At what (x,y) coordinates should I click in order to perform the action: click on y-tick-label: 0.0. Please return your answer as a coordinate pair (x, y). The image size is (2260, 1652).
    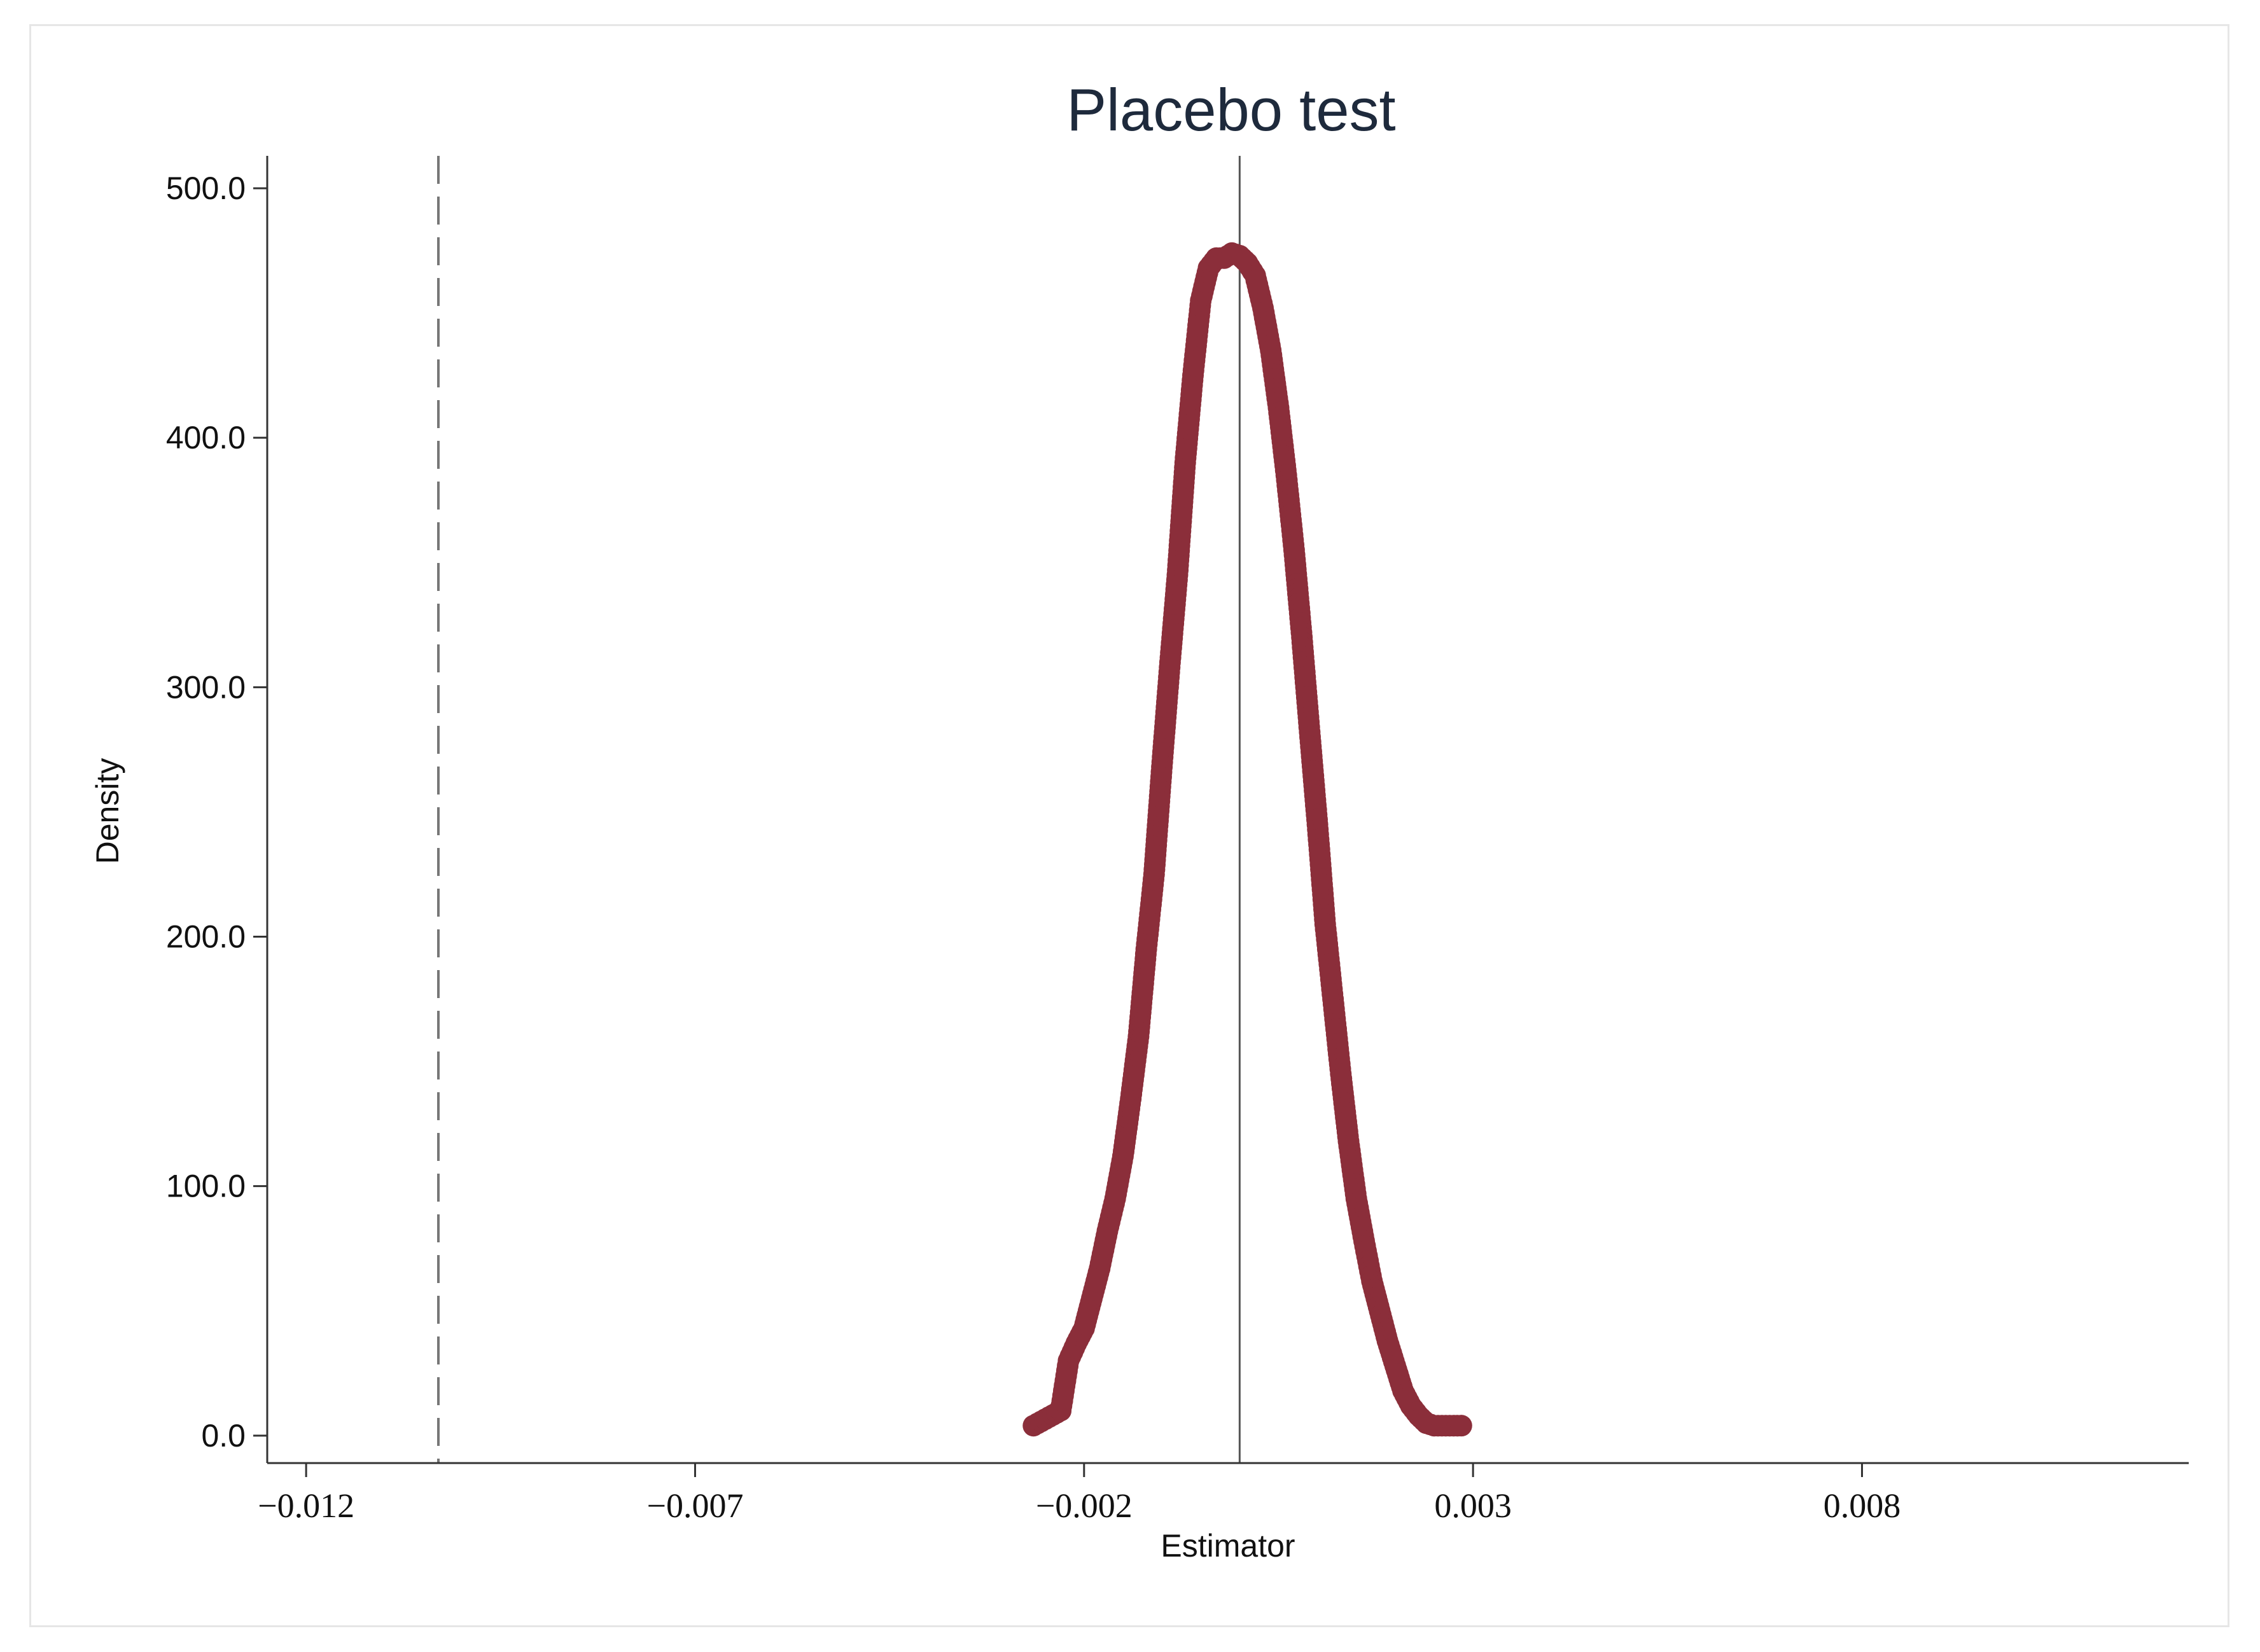
    Looking at the image, I should click on (223, 1436).